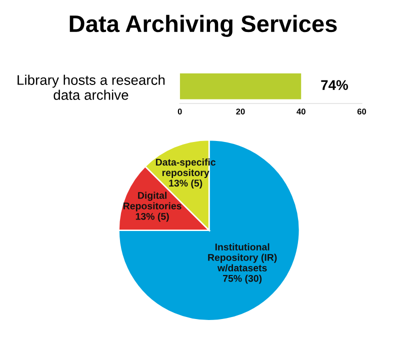 Image resolution: width=406 pixels, height=345 pixels. What do you see at coordinates (301, 111) in the screenshot?
I see `x-tick-label: 40` at bounding box center [301, 111].